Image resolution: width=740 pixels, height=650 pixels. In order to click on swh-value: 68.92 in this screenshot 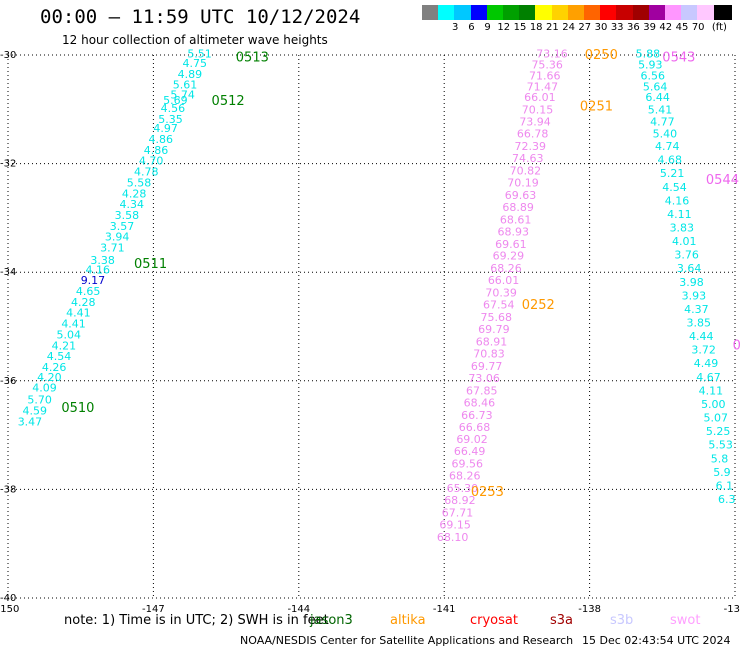, I will do `click(460, 500)`.